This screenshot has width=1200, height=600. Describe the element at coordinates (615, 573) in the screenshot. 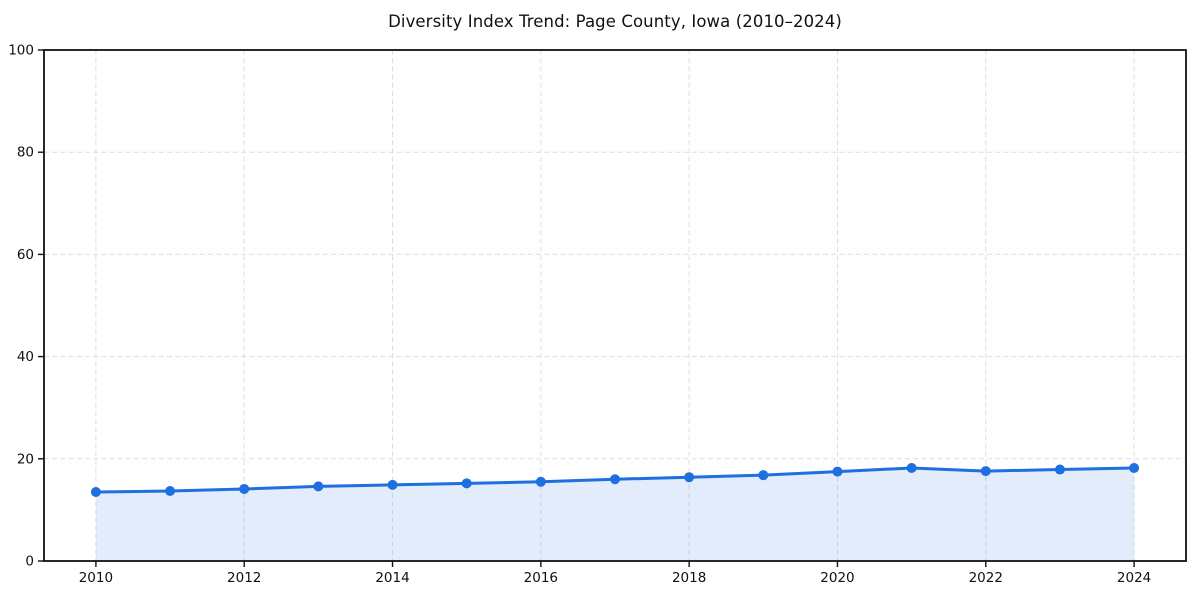

I see `x-axis: 2010 2012 2014 2016 2018 2020 2022 2024` at that location.